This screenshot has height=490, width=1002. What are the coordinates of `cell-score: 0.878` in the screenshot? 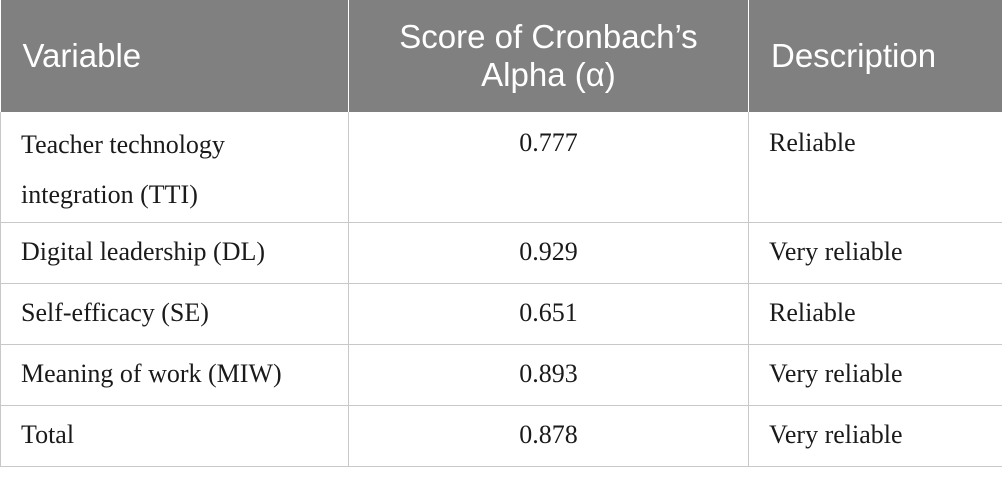 It's located at (548, 436).